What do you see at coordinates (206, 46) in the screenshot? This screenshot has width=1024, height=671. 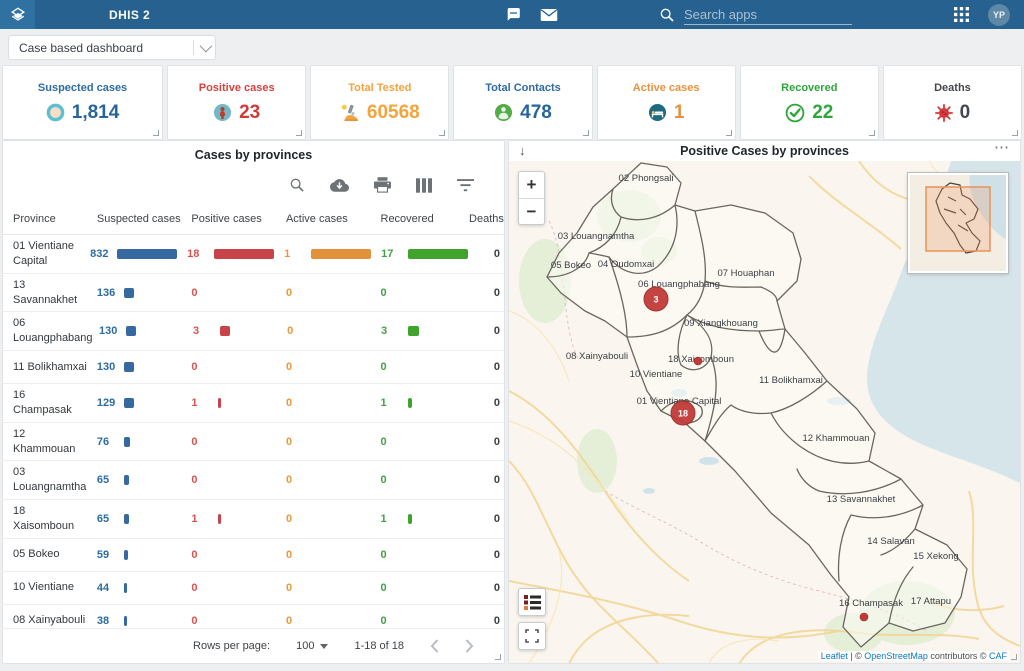 I see `chevron-down-icon` at bounding box center [206, 46].